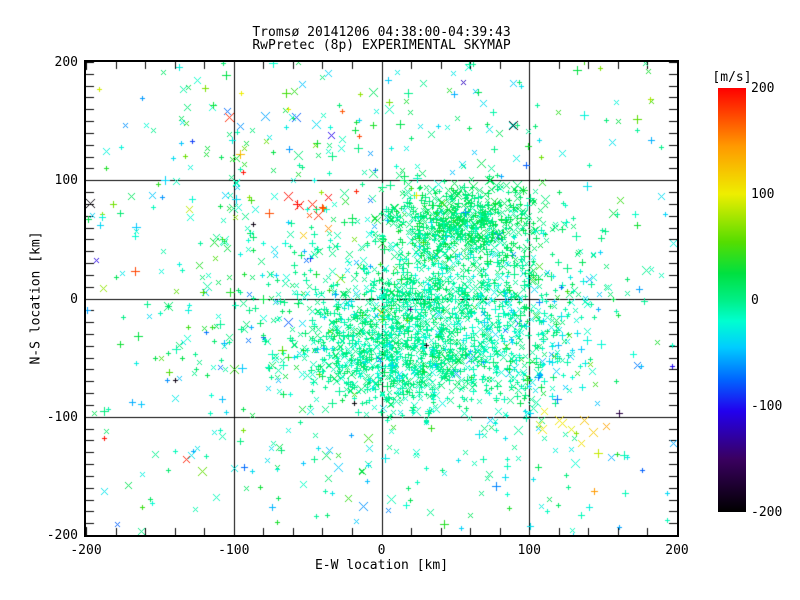 The width and height of the screenshot is (800, 600). I want to click on y-tick-label: 200, so click(66, 62).